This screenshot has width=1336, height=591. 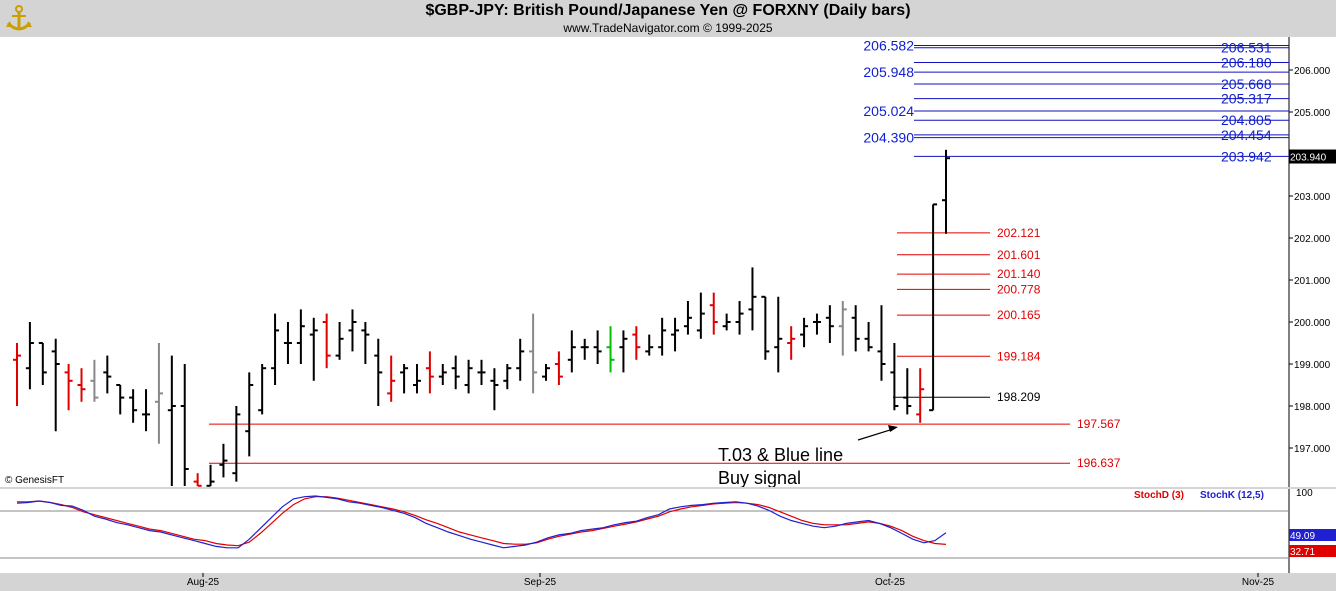 I want to click on annotation-line1: T.03 & Blue line, so click(x=780, y=455).